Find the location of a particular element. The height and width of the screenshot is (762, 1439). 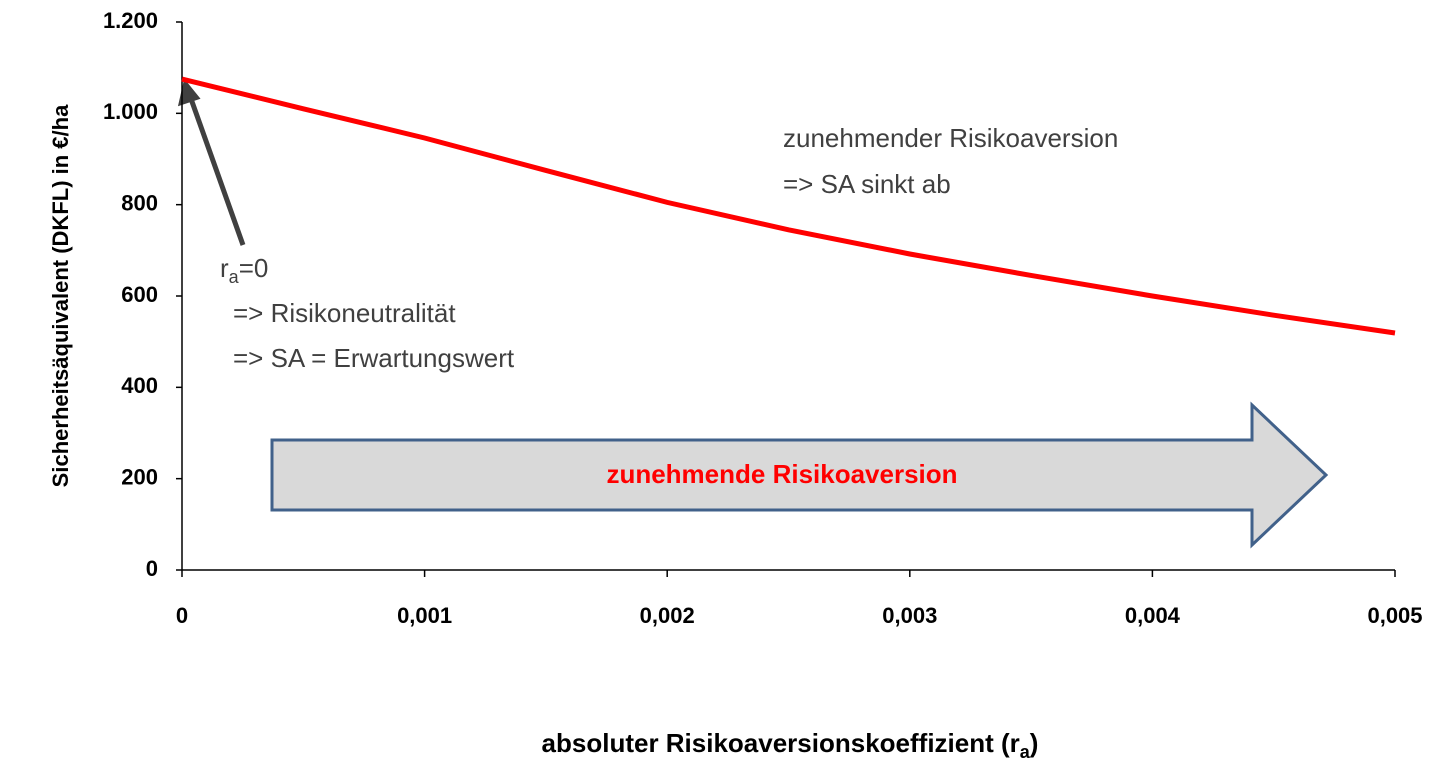

pointer-line is located at coordinates (216, 170).